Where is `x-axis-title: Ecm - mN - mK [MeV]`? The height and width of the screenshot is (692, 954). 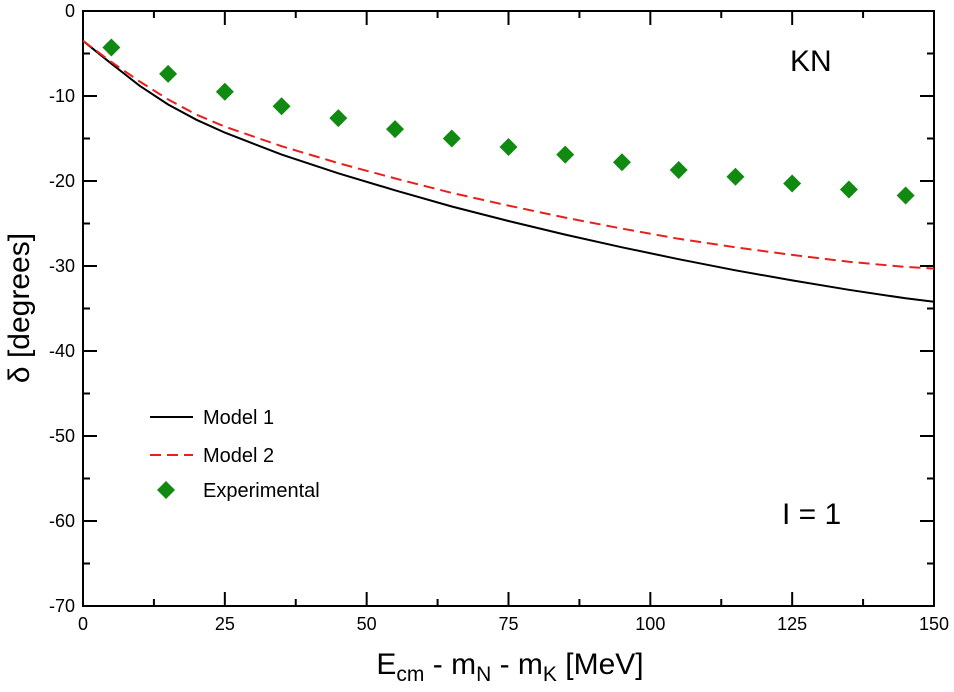
x-axis-title: Ecm - mN - mK [MeV] is located at coordinates (509, 667).